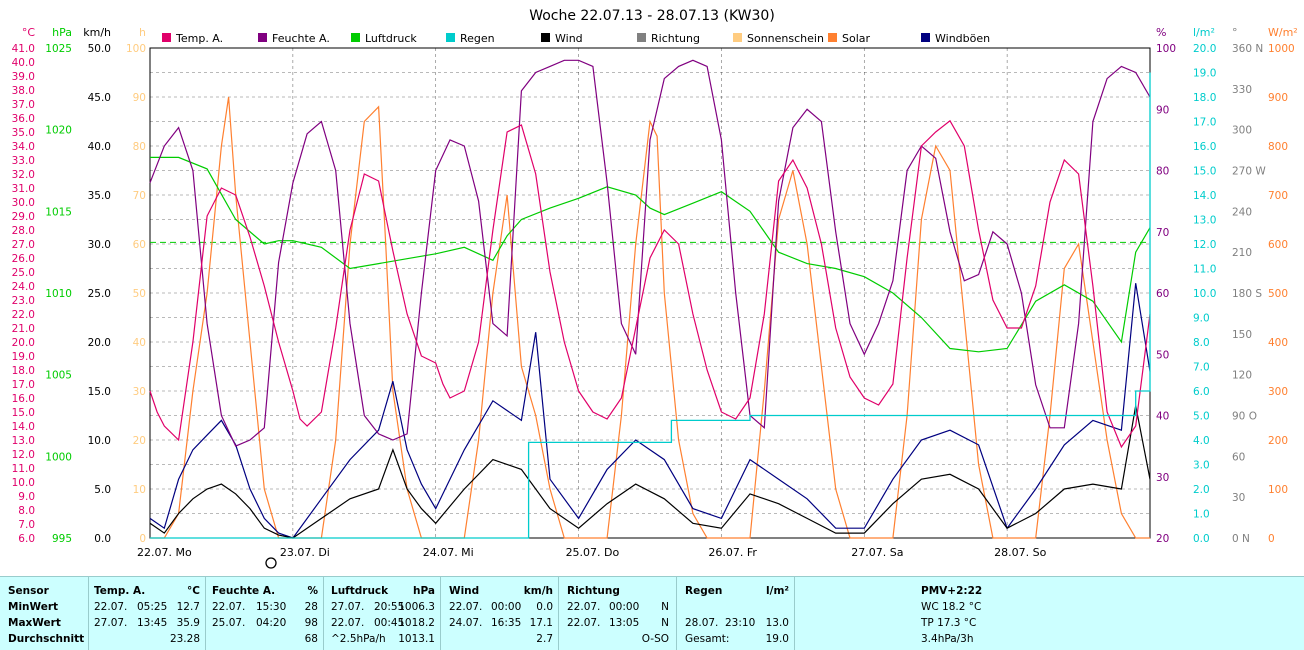 Image resolution: width=1304 pixels, height=650 pixels. Describe the element at coordinates (102, 490) in the screenshot. I see `wind-tick-label: 5.0` at that location.